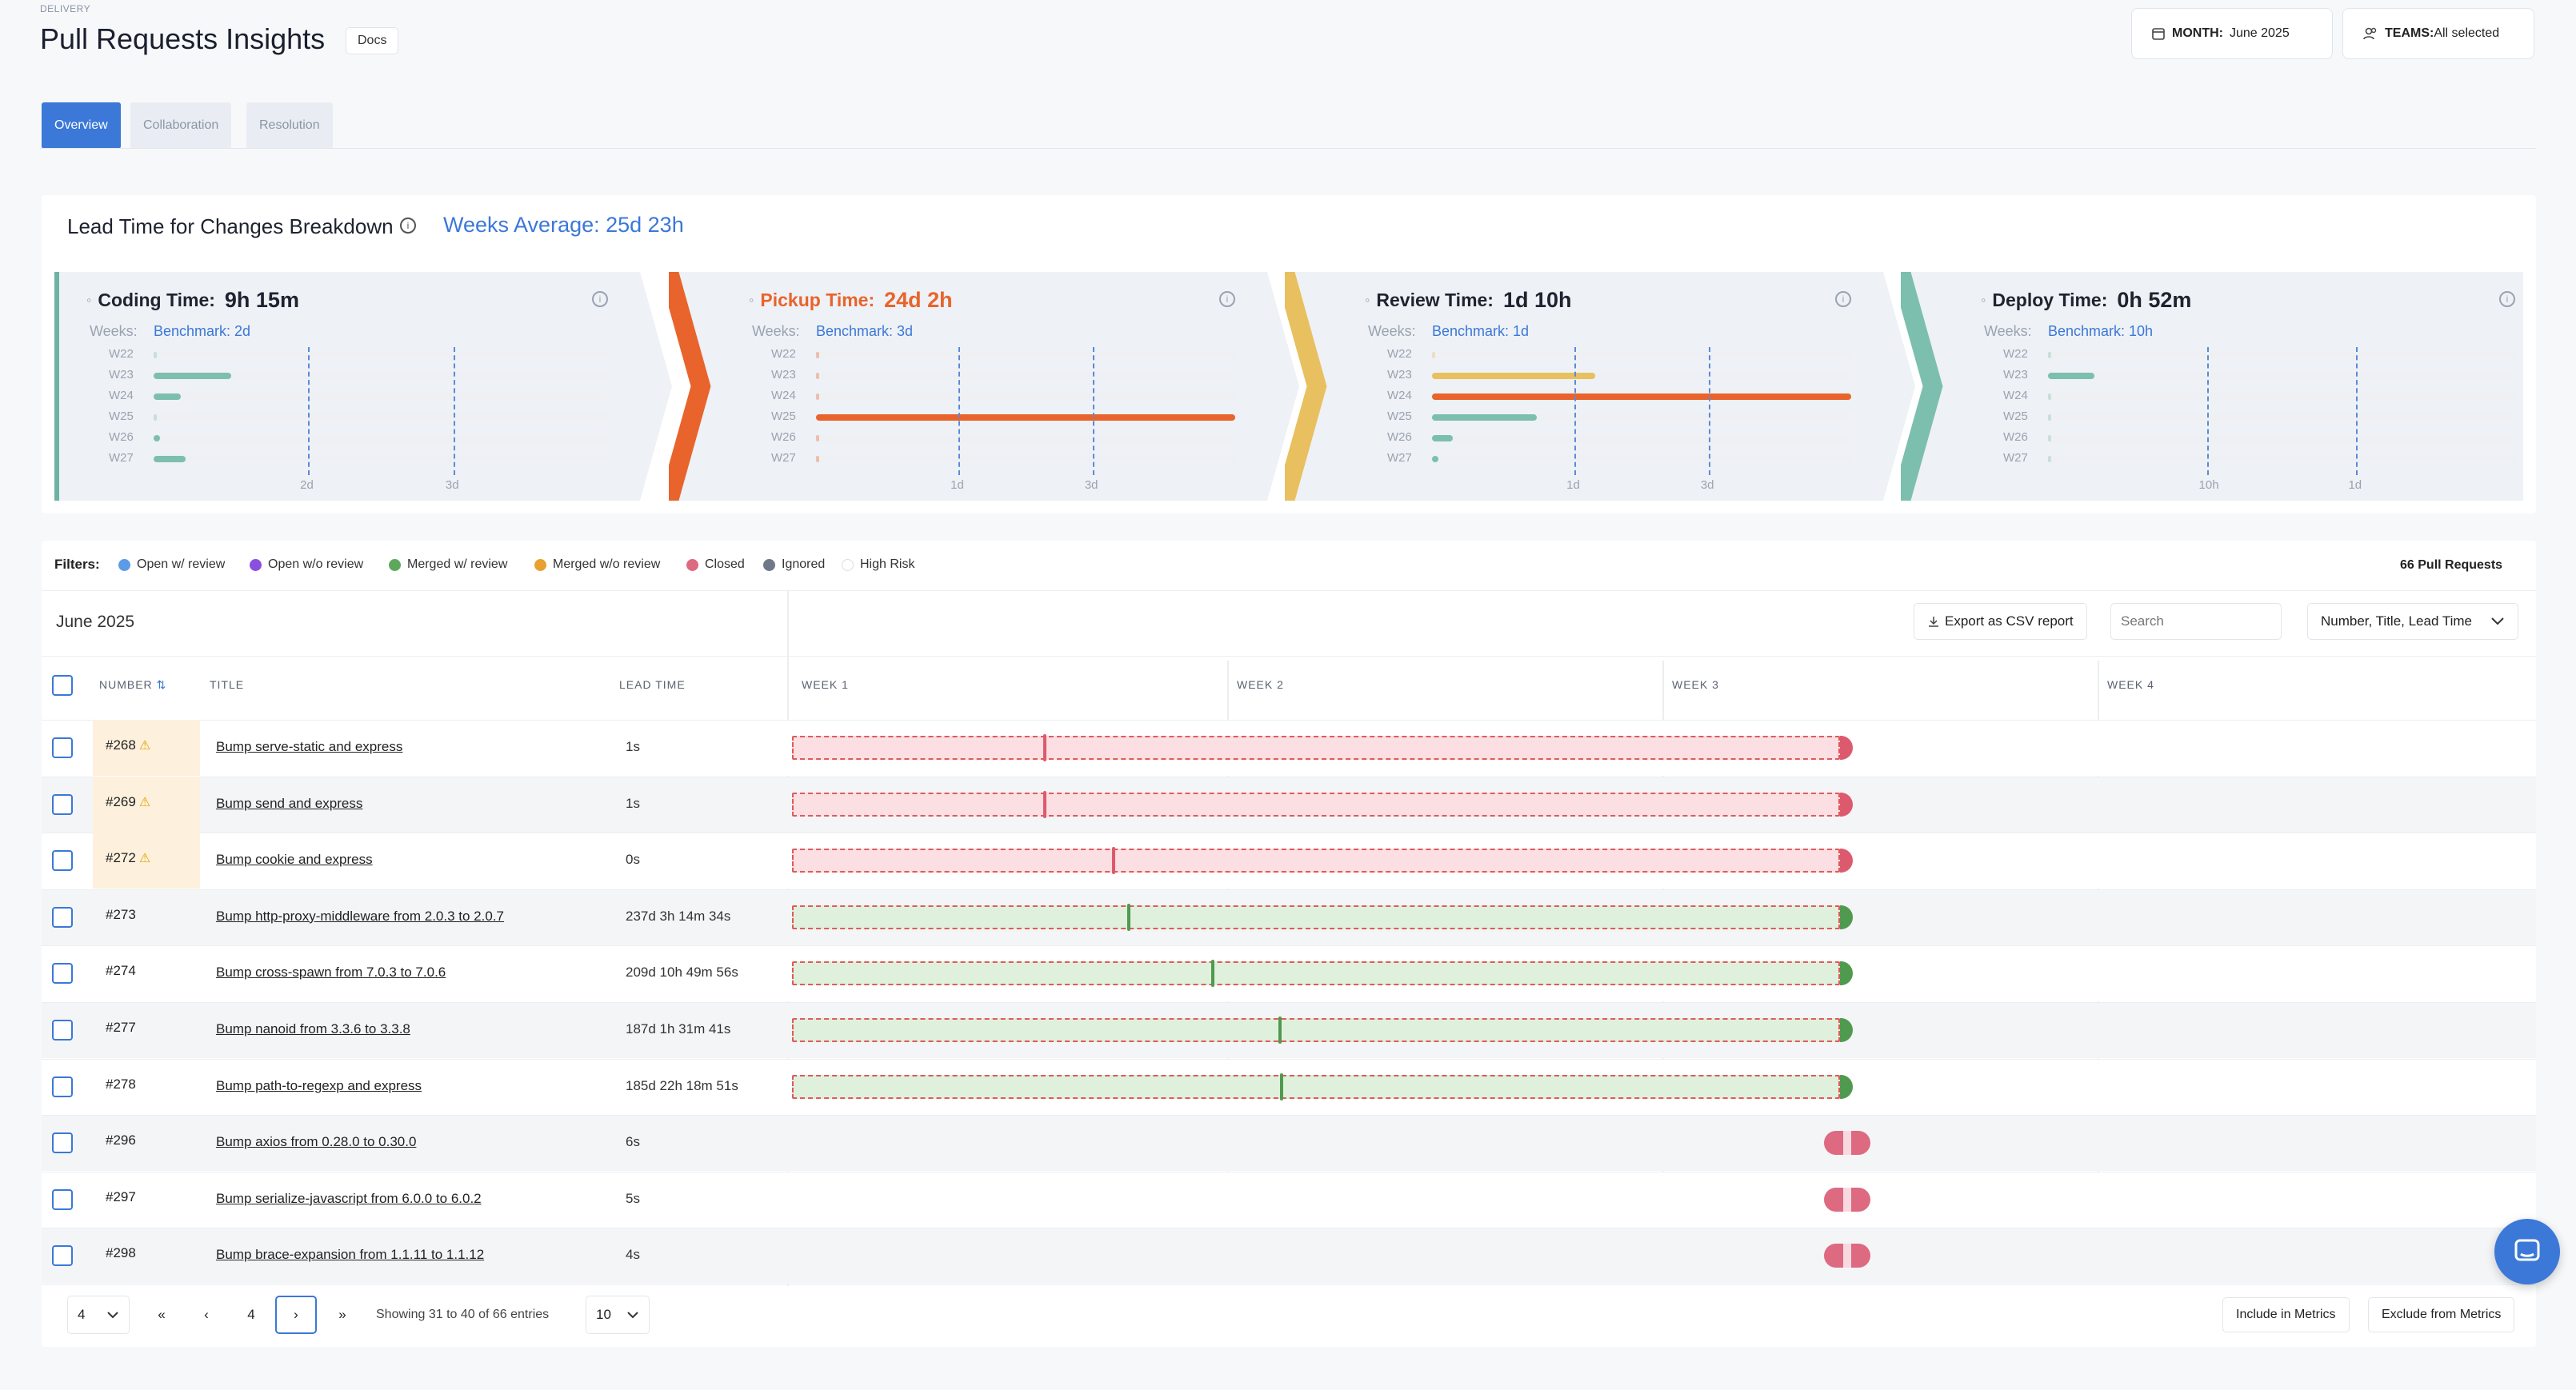 Image resolution: width=2576 pixels, height=1390 pixels. What do you see at coordinates (751, 300) in the screenshot?
I see `branch-icon: ◦` at bounding box center [751, 300].